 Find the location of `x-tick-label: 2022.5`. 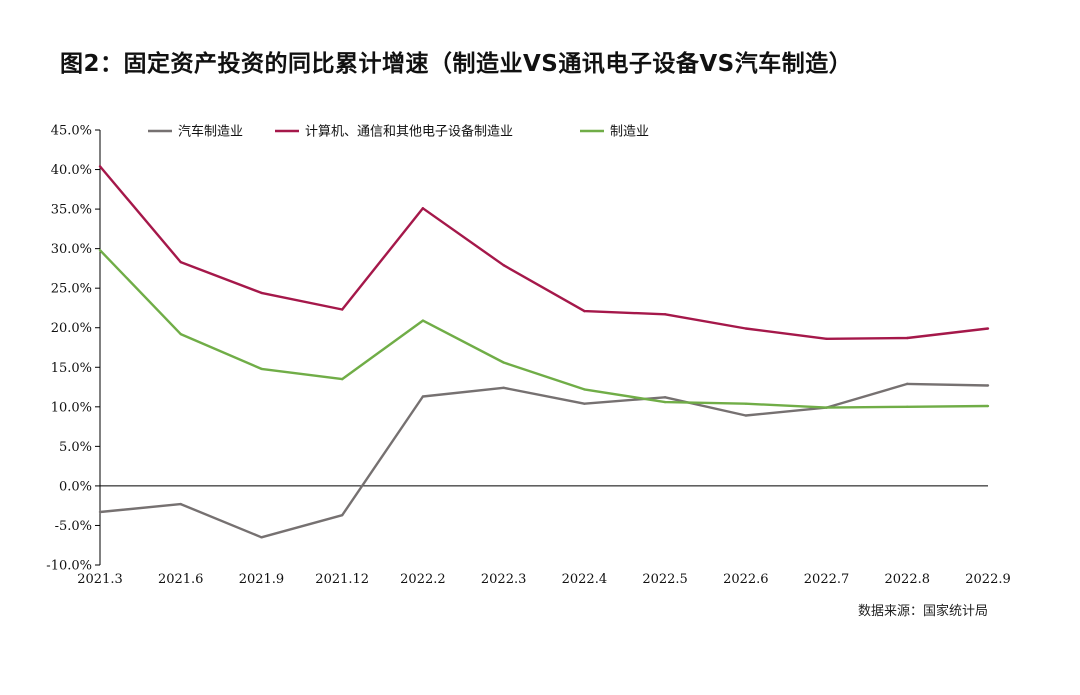

x-tick-label: 2022.5 is located at coordinates (665, 579).